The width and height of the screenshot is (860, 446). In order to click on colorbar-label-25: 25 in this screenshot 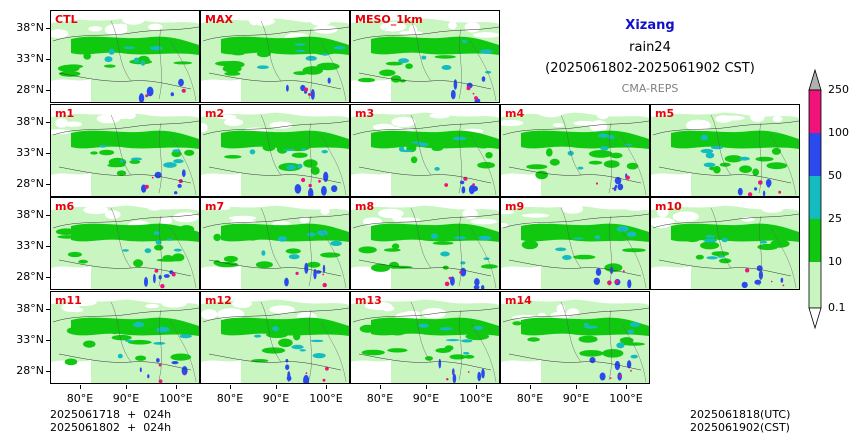, I will do `click(835, 218)`.